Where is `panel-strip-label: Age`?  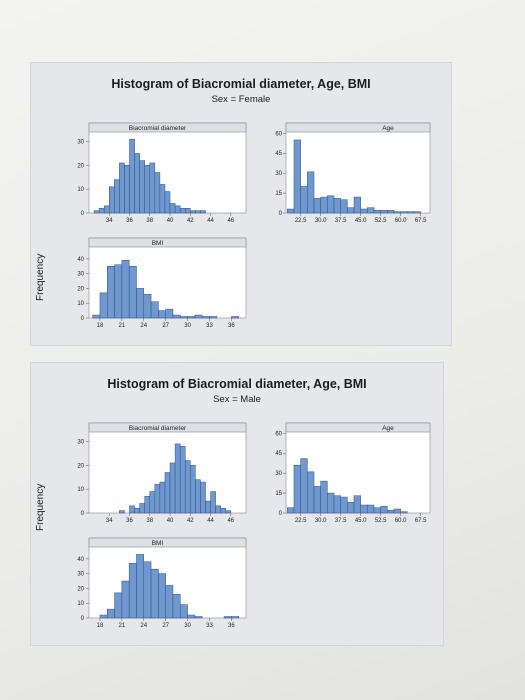
panel-strip-label: Age is located at coordinates (388, 128).